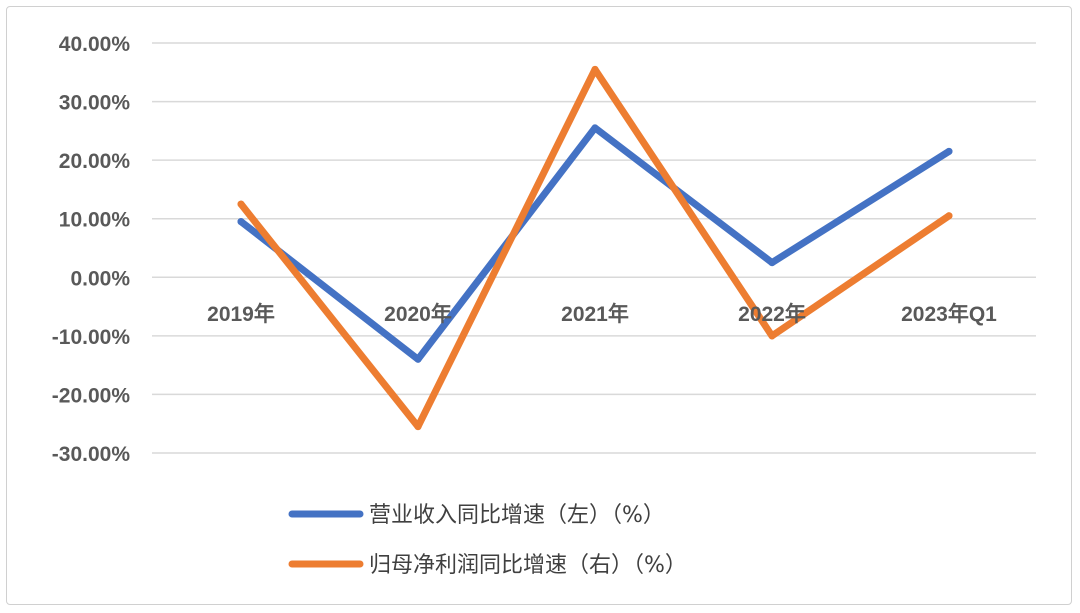 The image size is (1080, 613). What do you see at coordinates (95, 220) in the screenshot?
I see `y-tick-label: 10.00%` at bounding box center [95, 220].